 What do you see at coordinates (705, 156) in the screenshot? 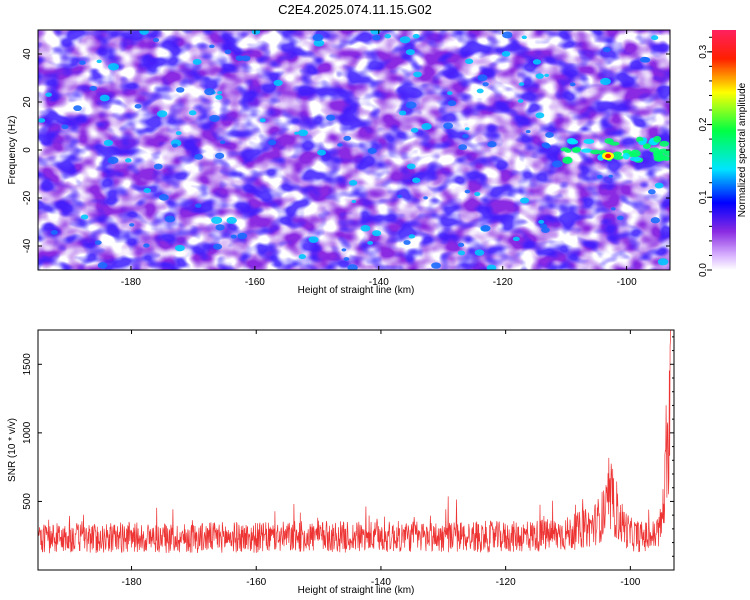
I see `colorbar-ticks: 0.0 0.1 0.2 0.3` at bounding box center [705, 156].